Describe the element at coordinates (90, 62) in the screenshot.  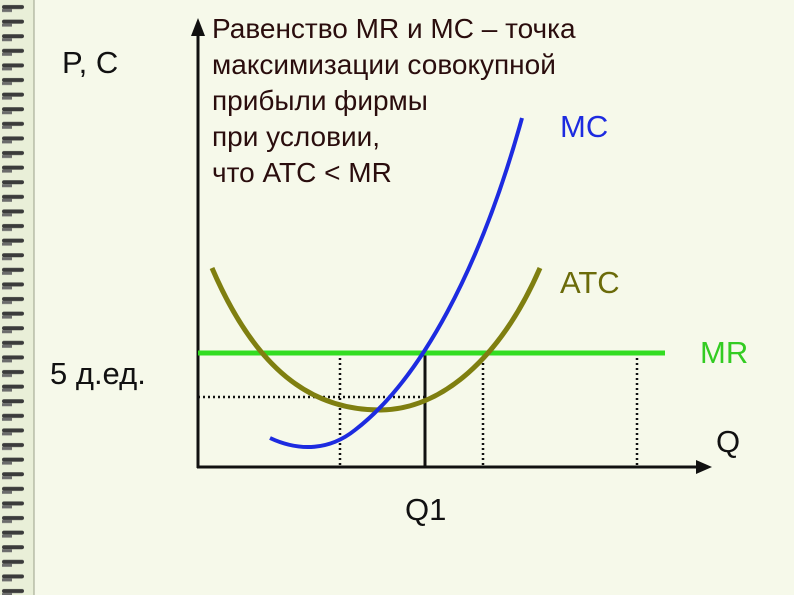
I see `y-axis-label: P, C` at that location.